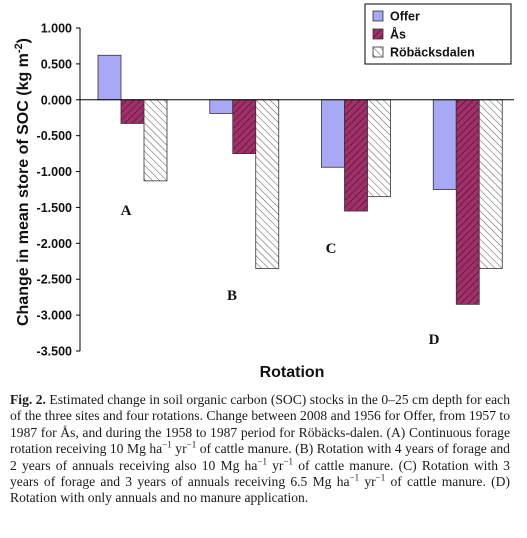 The width and height of the screenshot is (527, 538). I want to click on x-axis-label: Rotation, so click(292, 372).